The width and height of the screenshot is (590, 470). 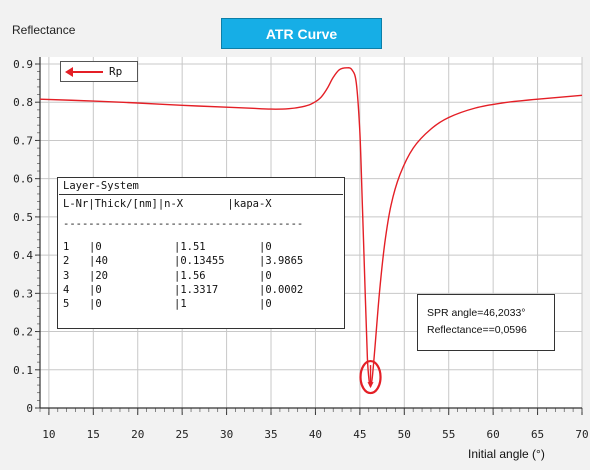 I want to click on x-tick-label: 40, so click(x=315, y=434).